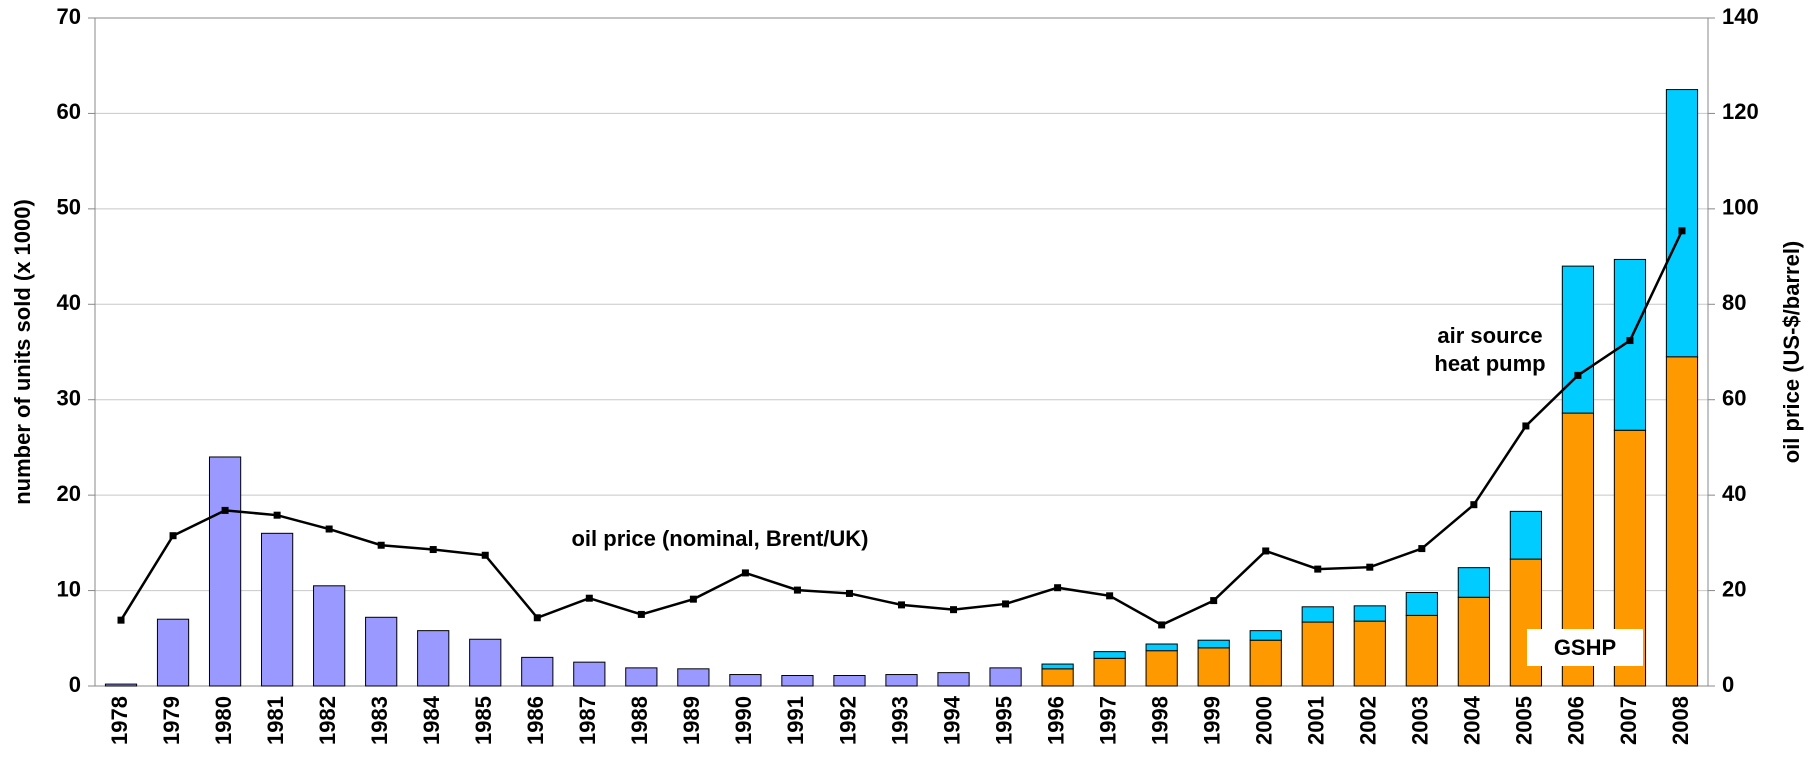 This screenshot has width=1810, height=771. What do you see at coordinates (22, 352) in the screenshot?
I see `y-axis-label: number of units sold (x 1000)` at bounding box center [22, 352].